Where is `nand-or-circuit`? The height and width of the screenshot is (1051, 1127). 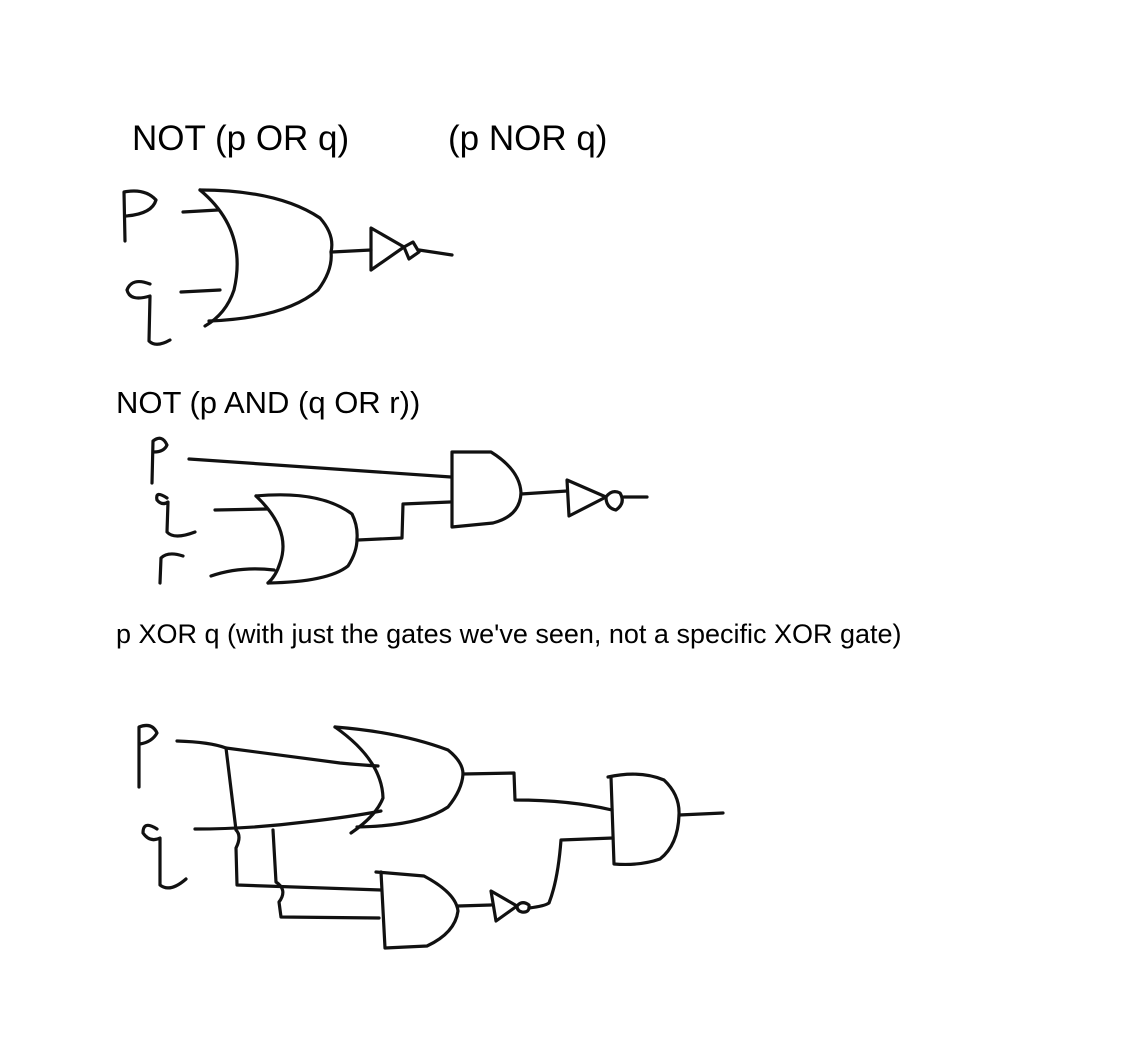 nand-or-circuit is located at coordinates (399, 510).